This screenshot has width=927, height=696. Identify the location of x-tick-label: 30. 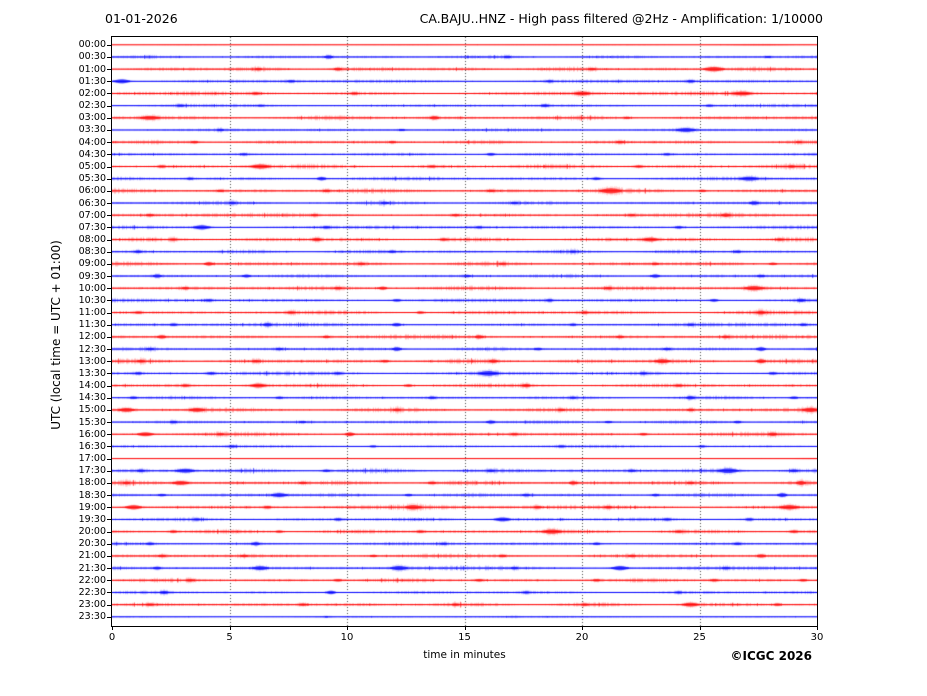
(817, 637).